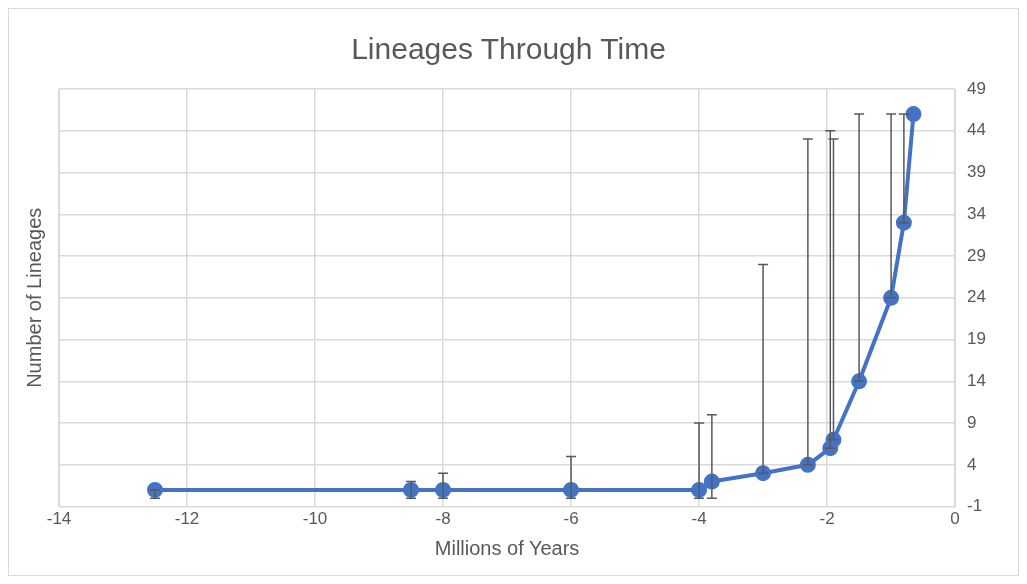  Describe the element at coordinates (977, 172) in the screenshot. I see `y-tick-label: 39` at that location.